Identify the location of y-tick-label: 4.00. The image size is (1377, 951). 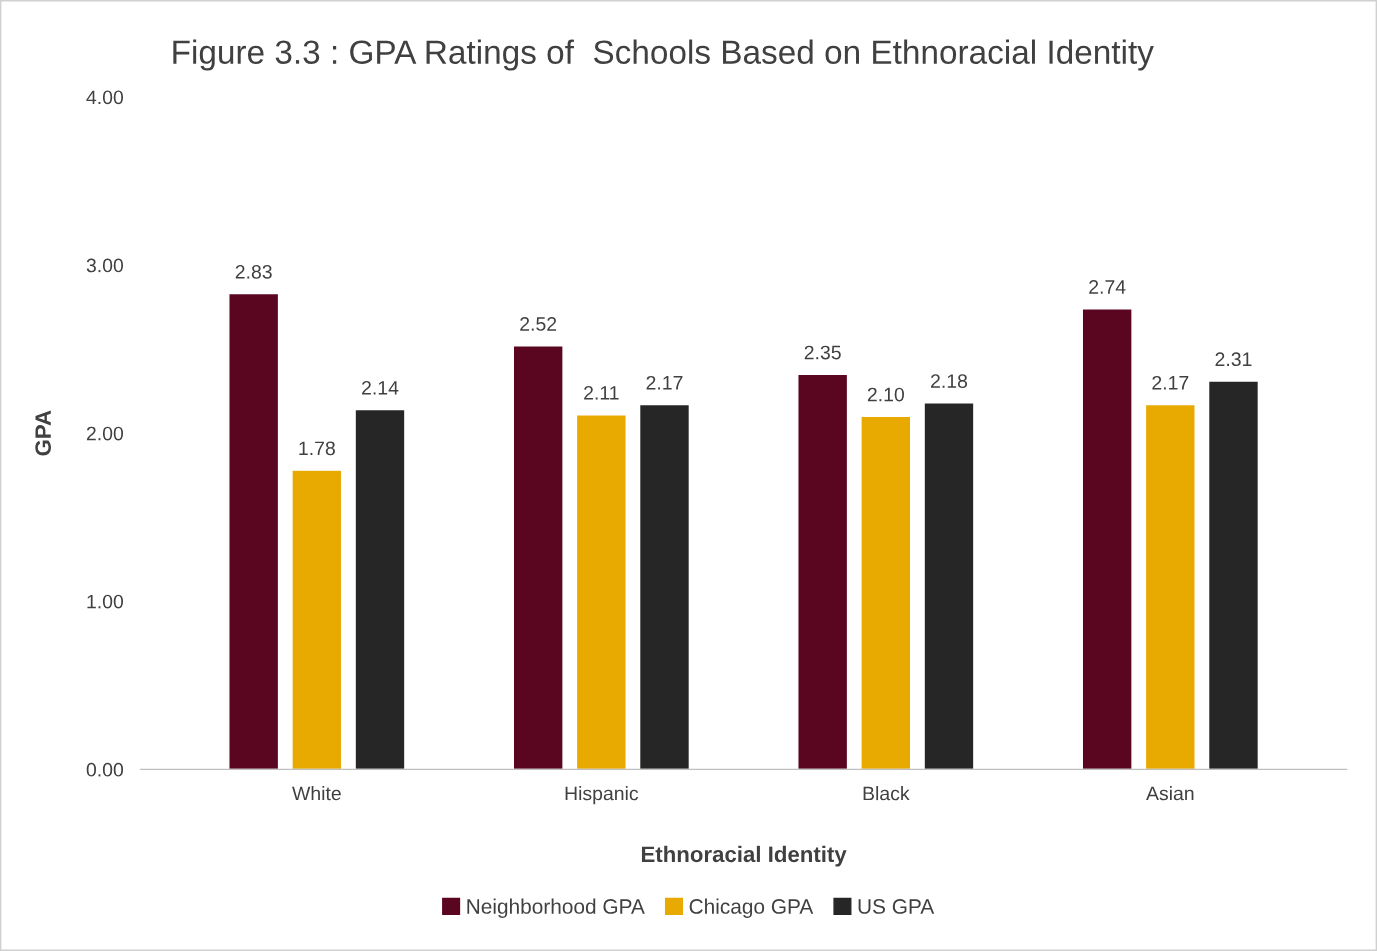
(105, 97).